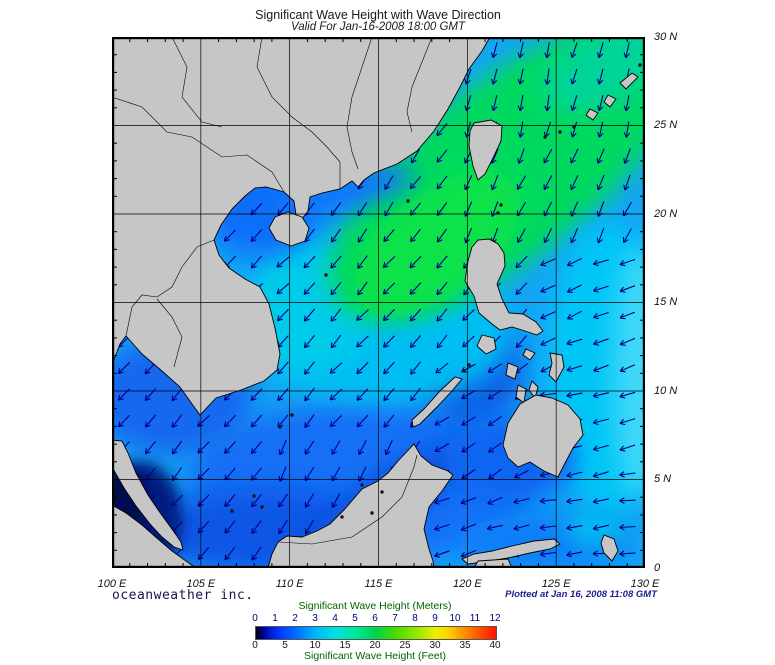 The width and height of the screenshot is (775, 665). What do you see at coordinates (467, 584) in the screenshot?
I see `lon-label: 120 E` at bounding box center [467, 584].